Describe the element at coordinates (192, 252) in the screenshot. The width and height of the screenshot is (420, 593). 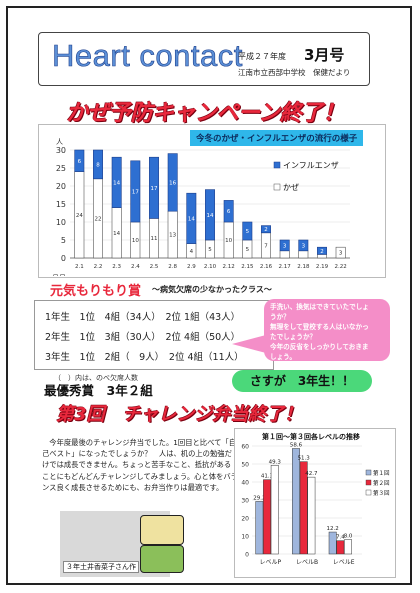
I see `bar-cold-label: 4` at that location.